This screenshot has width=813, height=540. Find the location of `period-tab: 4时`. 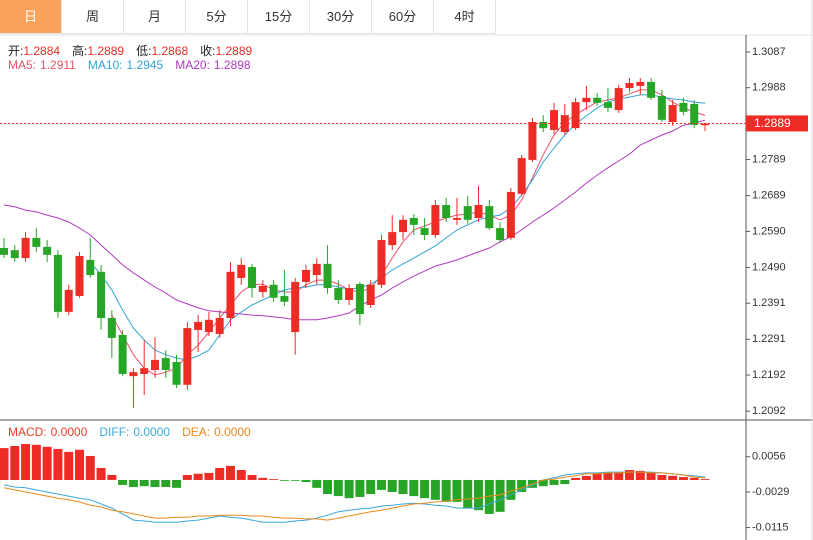

period-tab: 4时 is located at coordinates (465, 17).